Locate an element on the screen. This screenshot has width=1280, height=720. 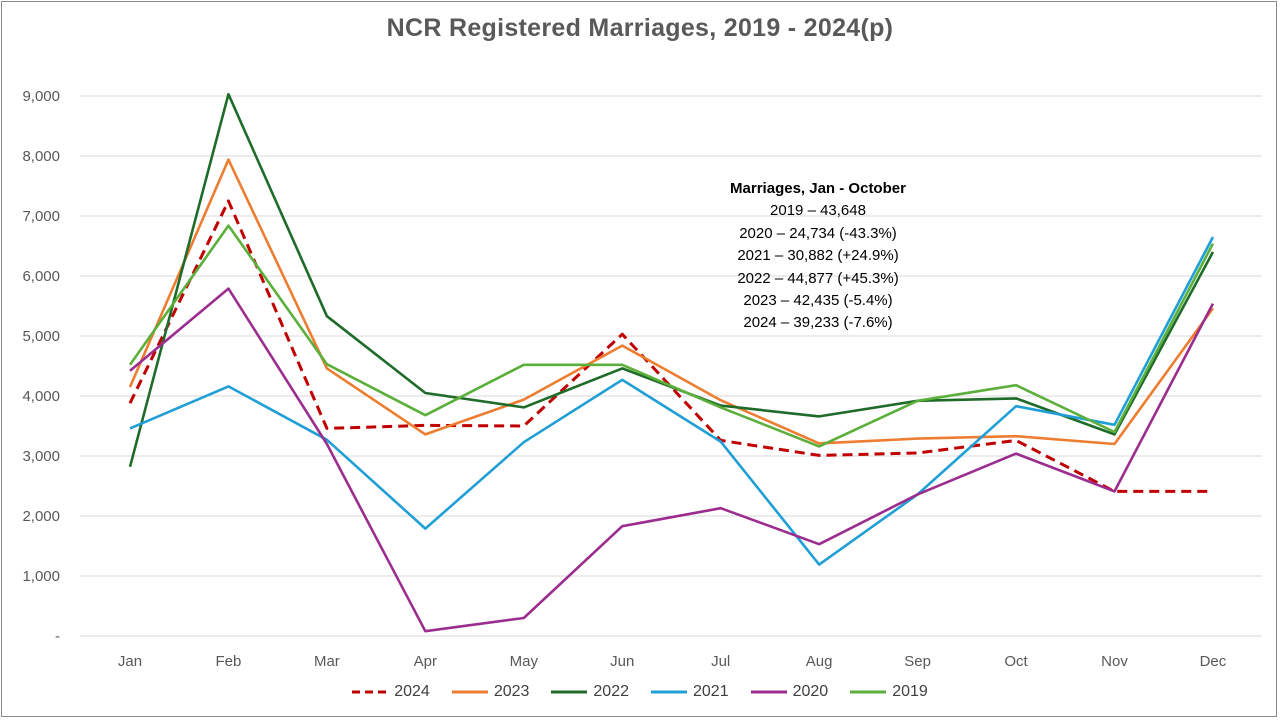
legend-item-2021: 2021 is located at coordinates (690, 692).